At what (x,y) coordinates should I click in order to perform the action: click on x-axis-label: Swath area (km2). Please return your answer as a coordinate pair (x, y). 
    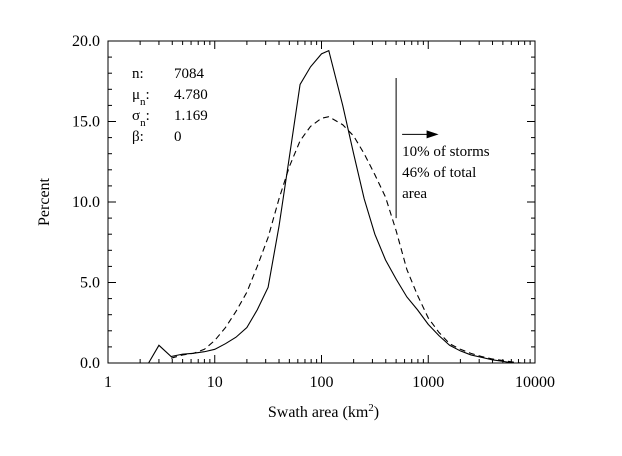
    Looking at the image, I should click on (323, 411).